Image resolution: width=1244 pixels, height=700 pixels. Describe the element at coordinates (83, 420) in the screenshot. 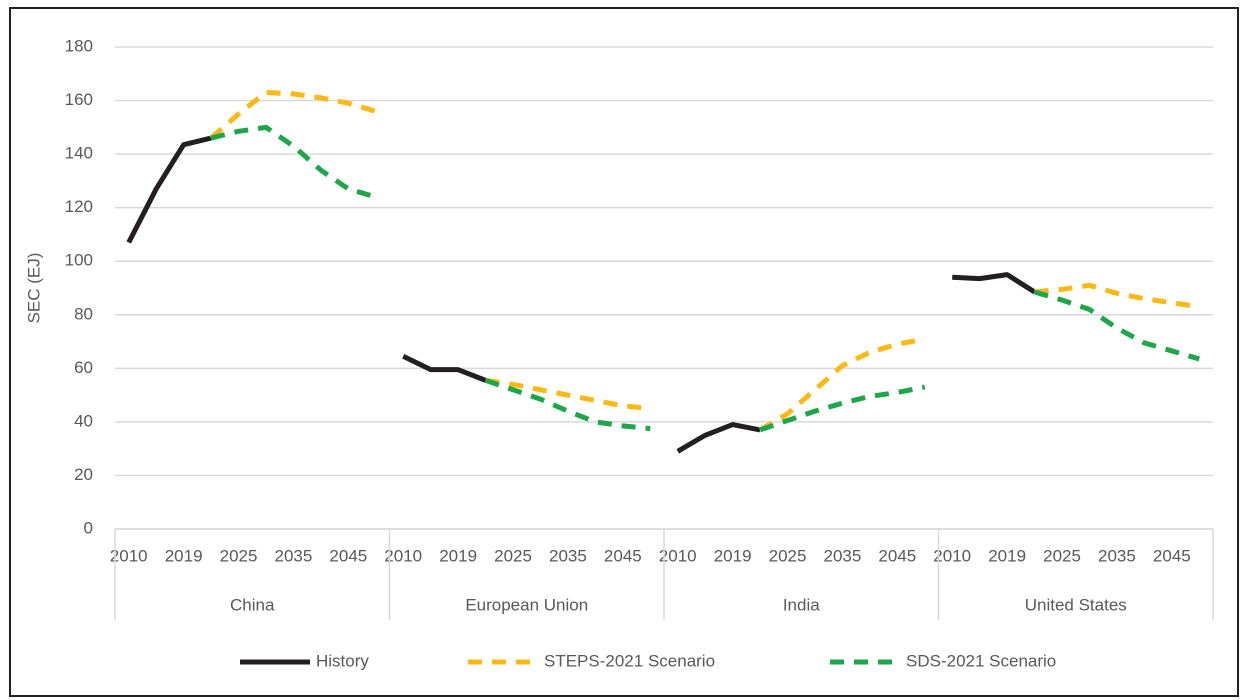

I see `y-tick-label: 40` at that location.